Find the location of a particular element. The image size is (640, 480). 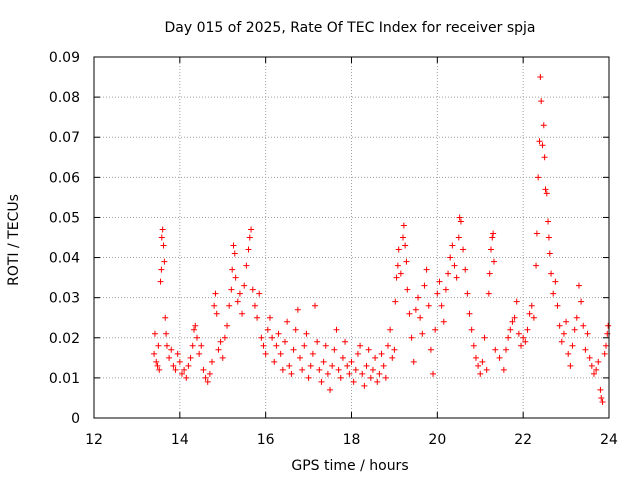

y-tick-labels: 0 0.01 0.02 0.03 0.04 0.05 0.06 0.07 0.08 0.09 is located at coordinates (64, 238).